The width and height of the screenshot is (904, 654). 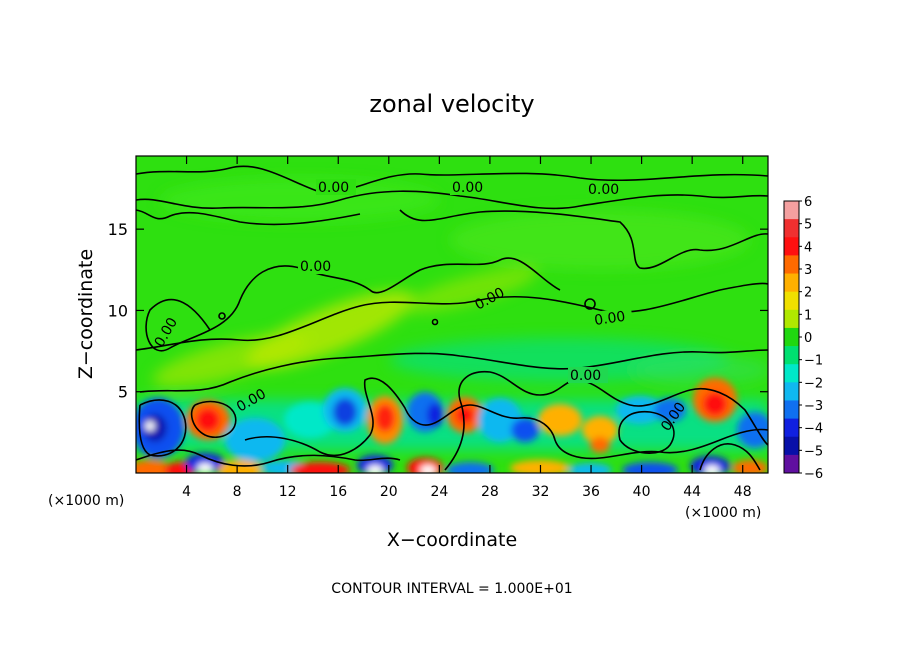 What do you see at coordinates (723, 513) in the screenshot?
I see `x-unit-label-right: (×1000 m)` at bounding box center [723, 513].